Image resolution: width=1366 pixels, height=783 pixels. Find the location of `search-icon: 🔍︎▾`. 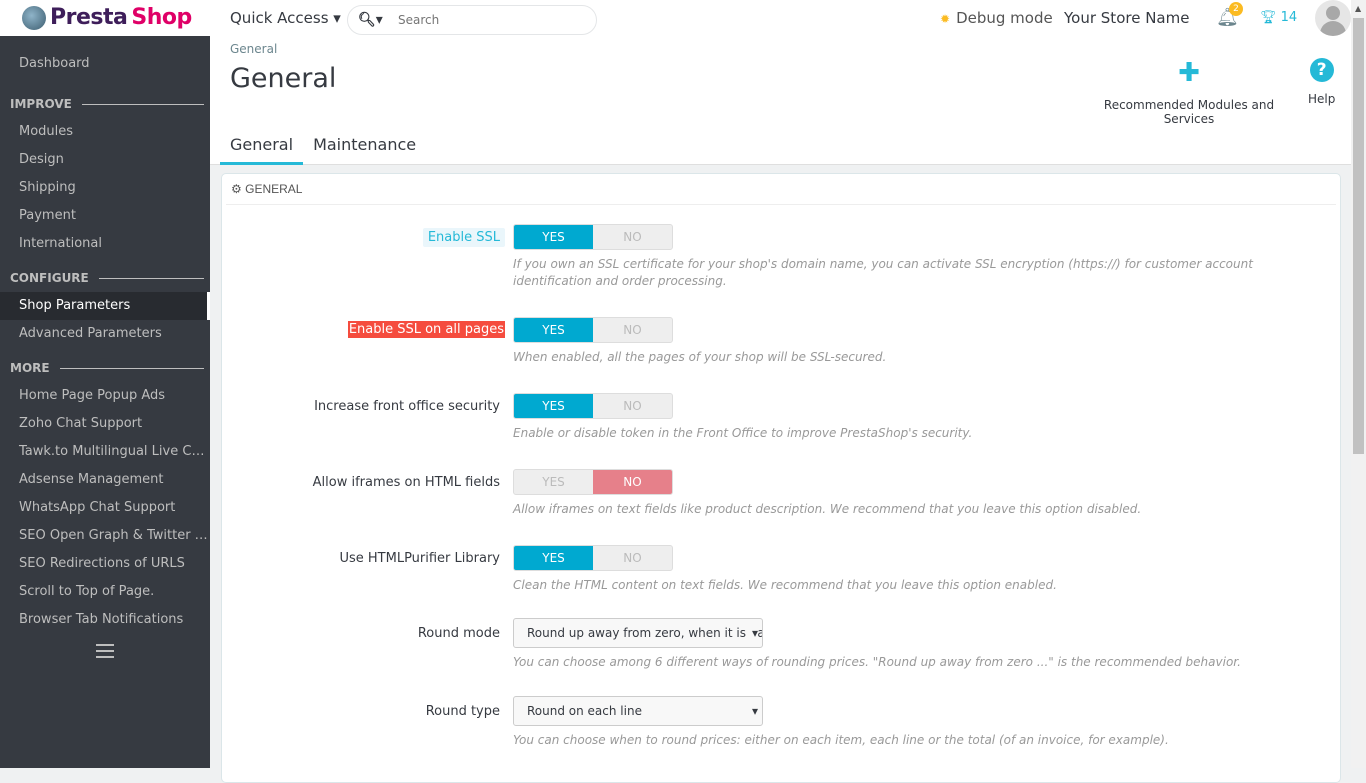

search-icon: 🔍︎▾ is located at coordinates (370, 20).